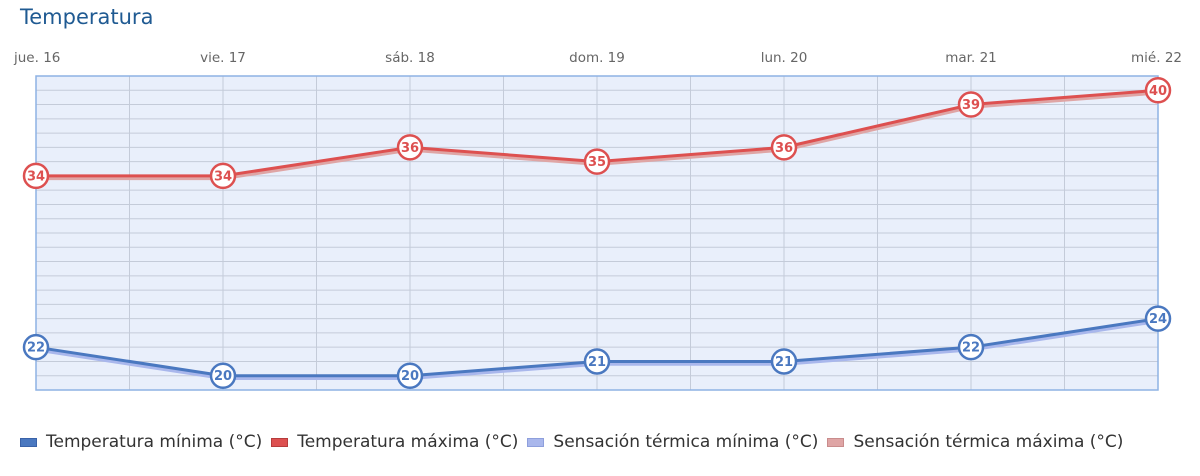 This screenshot has width=1200, height=476. I want to click on chart-title: Temperatura, so click(87, 17).